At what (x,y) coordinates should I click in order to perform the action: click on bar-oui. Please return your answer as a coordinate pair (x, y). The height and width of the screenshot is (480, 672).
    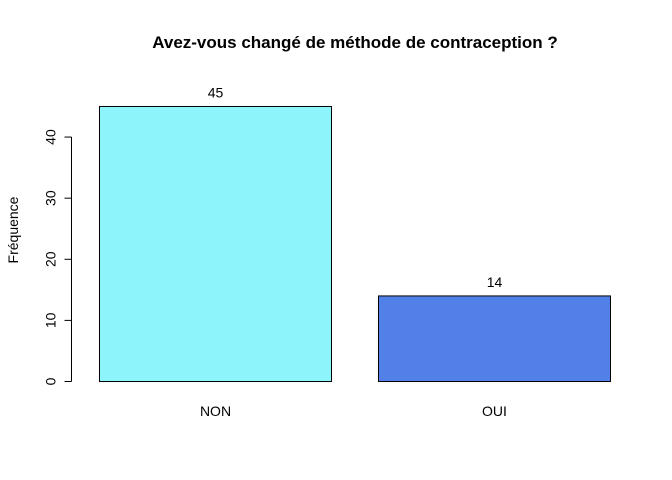
    Looking at the image, I should click on (494, 339).